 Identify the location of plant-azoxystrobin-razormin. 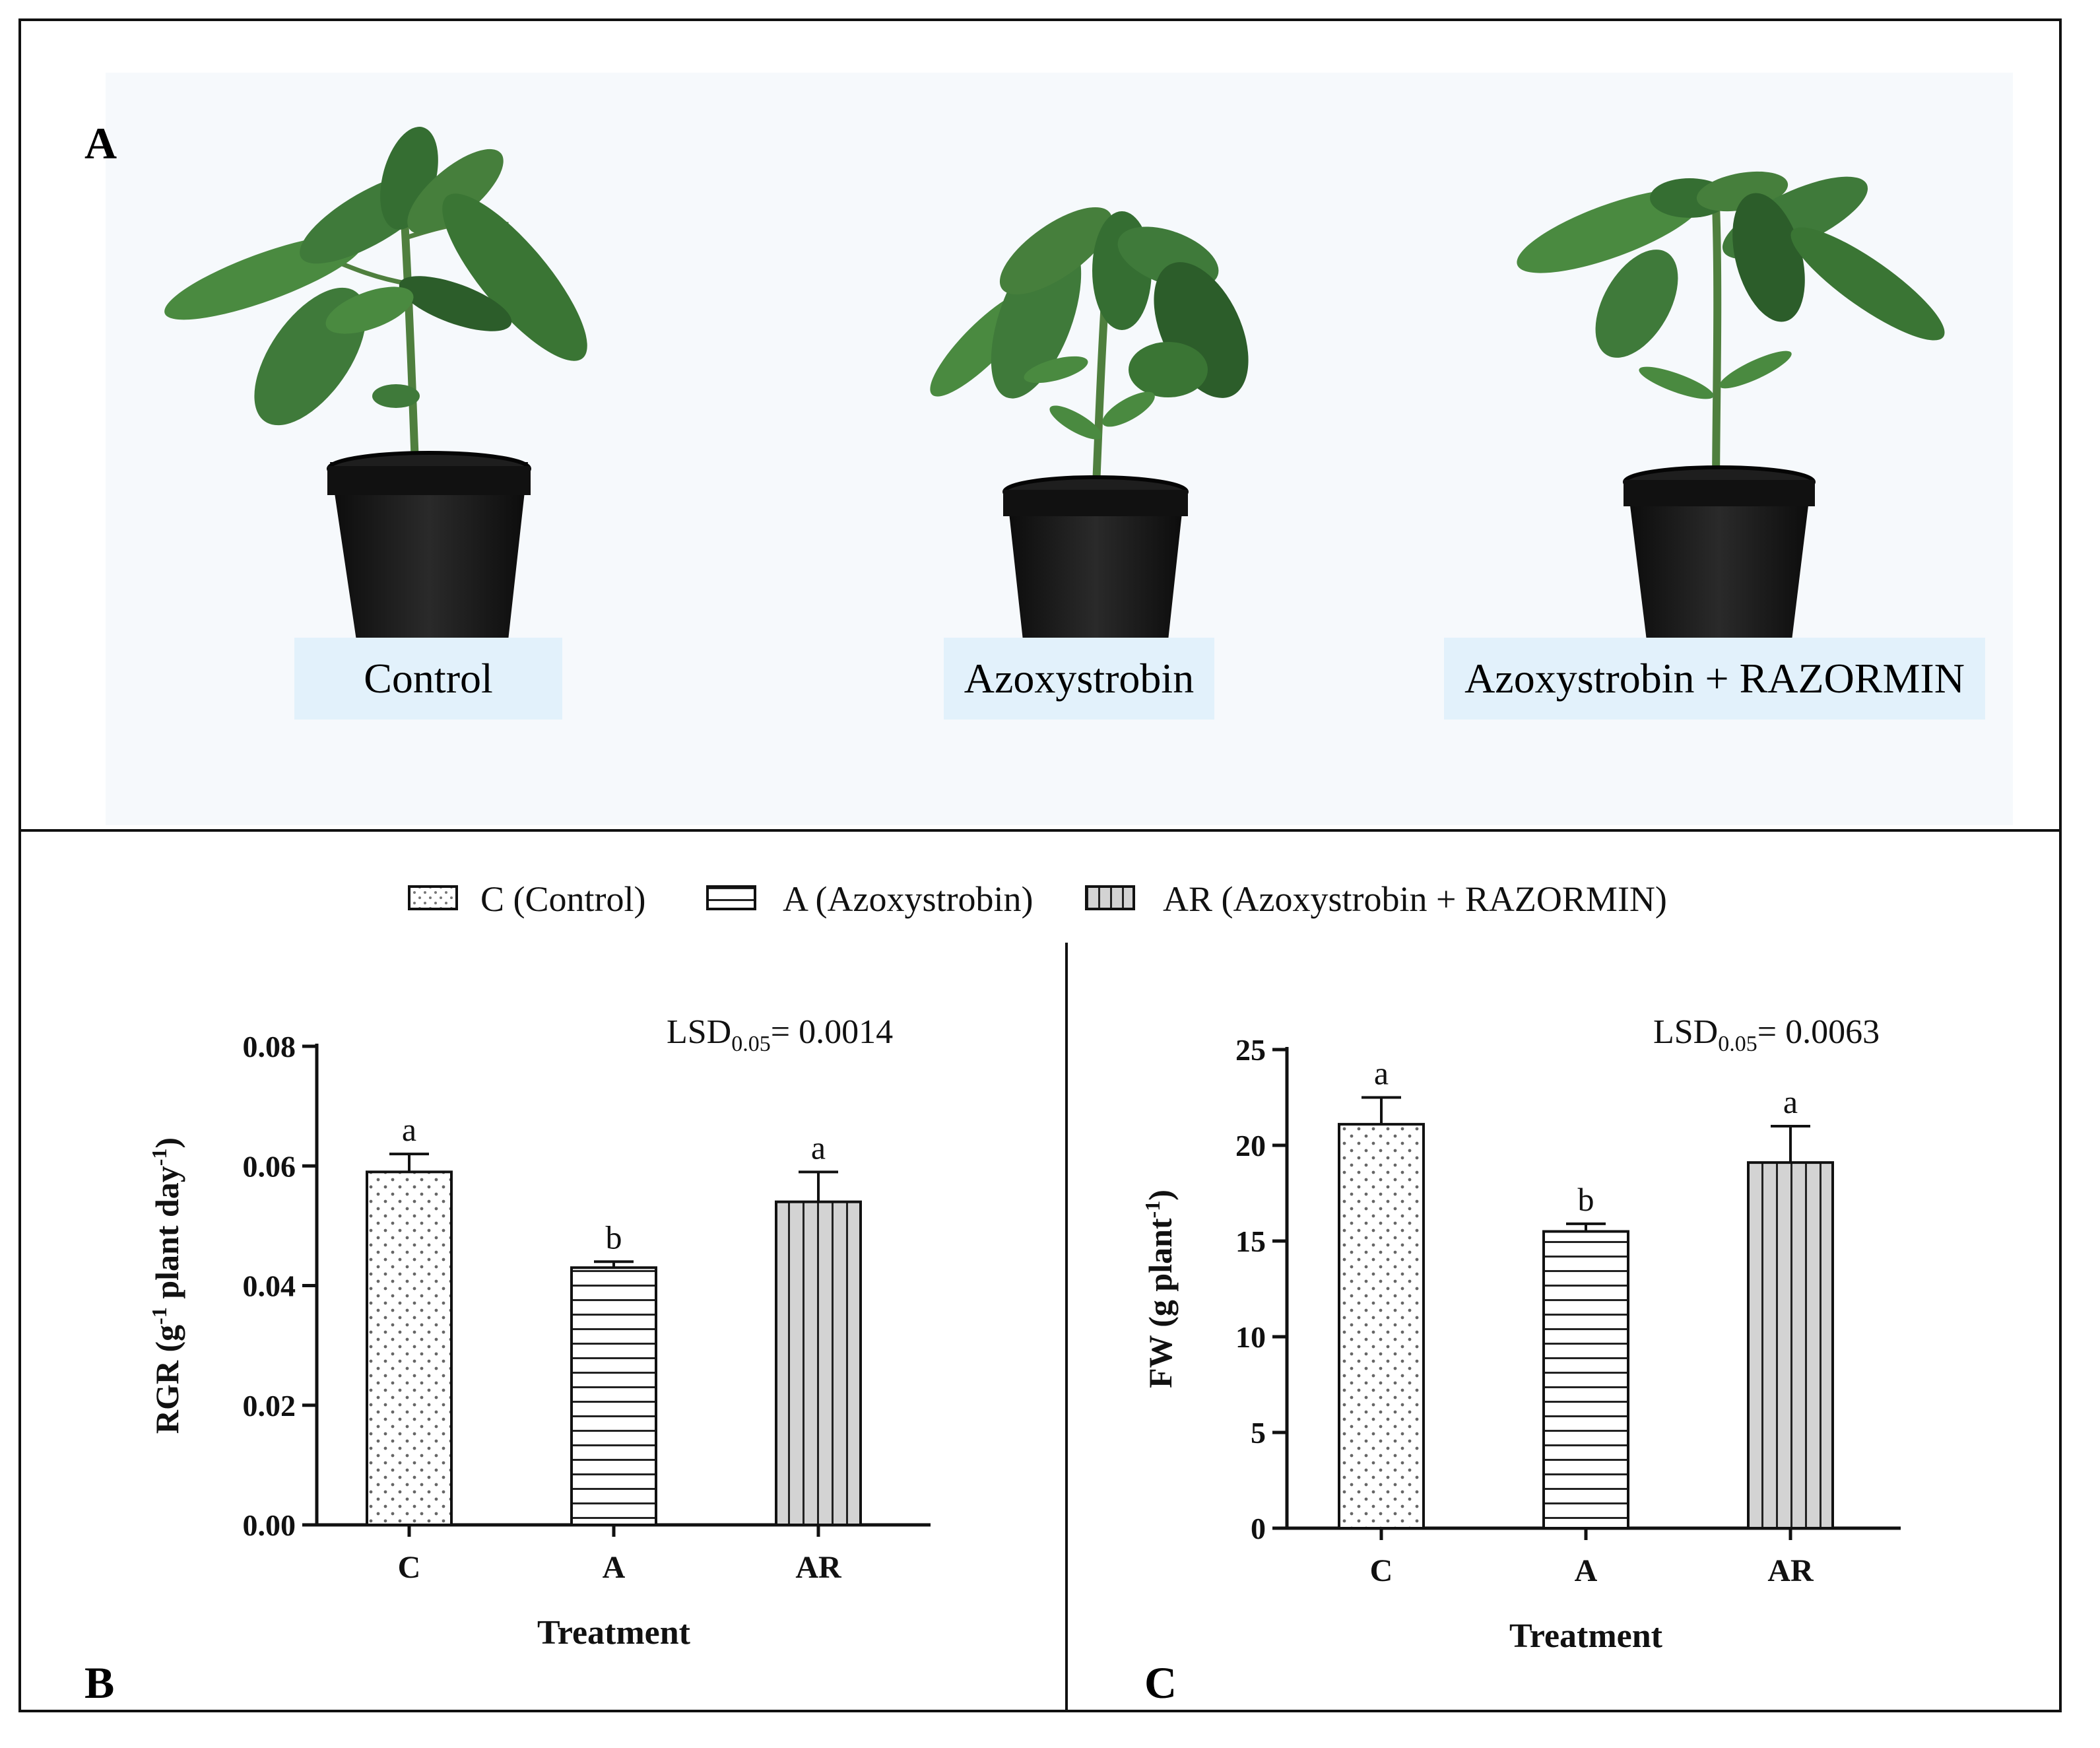
(1731, 405).